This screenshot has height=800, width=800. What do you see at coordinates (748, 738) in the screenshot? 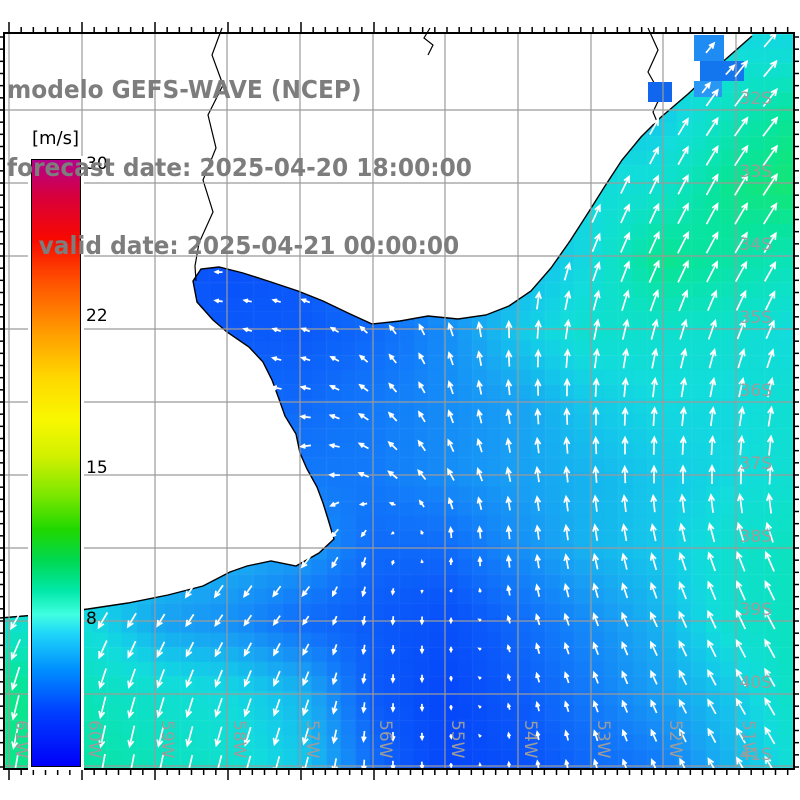
I see `lon-label: 51W` at bounding box center [748, 738].